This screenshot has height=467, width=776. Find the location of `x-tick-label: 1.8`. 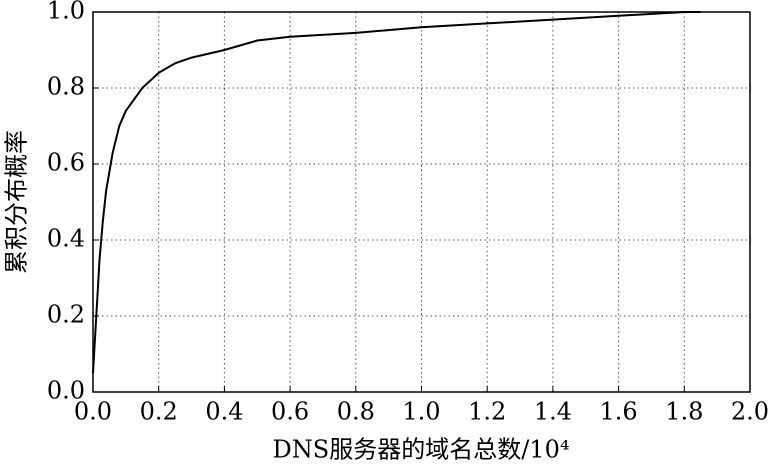

x-tick-label: 1.8 is located at coordinates (684, 412).